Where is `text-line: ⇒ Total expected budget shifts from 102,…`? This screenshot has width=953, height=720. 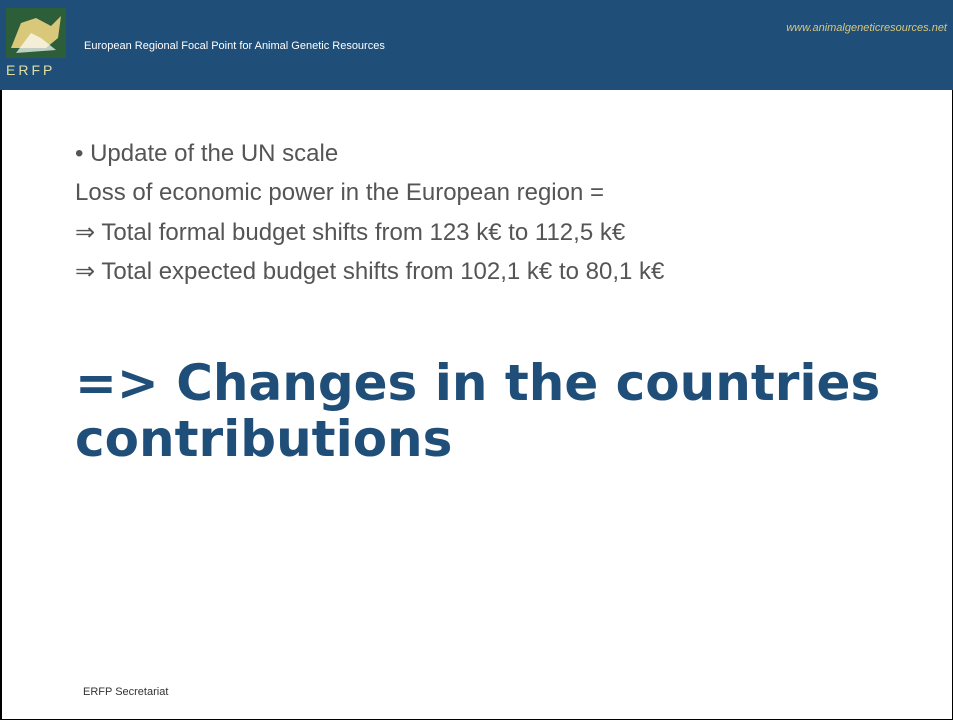
text-line: ⇒ Total expected budget shifts from 102,… is located at coordinates (370, 271).